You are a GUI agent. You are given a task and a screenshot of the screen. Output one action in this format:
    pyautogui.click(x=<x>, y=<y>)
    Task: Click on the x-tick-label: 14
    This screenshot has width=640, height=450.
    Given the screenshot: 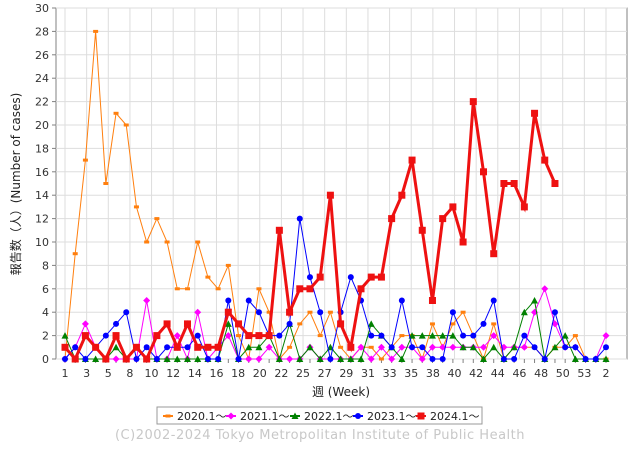 What is the action you would take?
    pyautogui.click(x=195, y=373)
    